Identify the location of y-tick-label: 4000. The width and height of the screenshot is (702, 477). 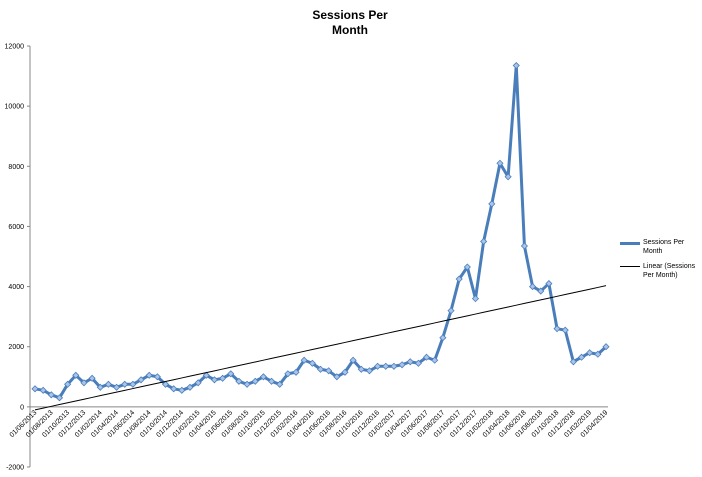
(16, 287).